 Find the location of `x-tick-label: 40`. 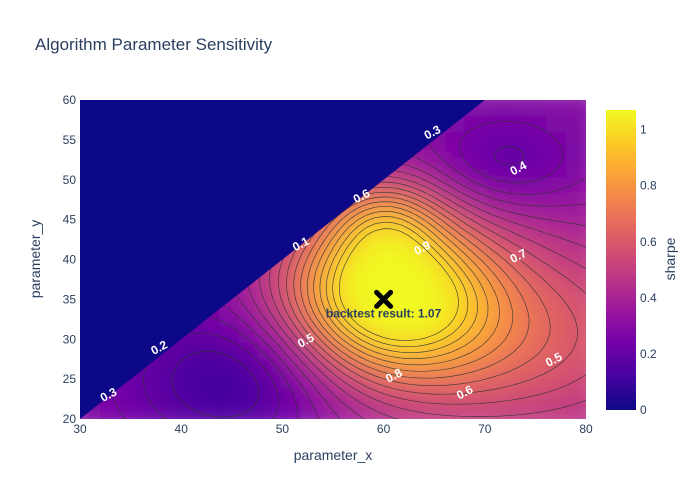

x-tick-label: 40 is located at coordinates (182, 429).